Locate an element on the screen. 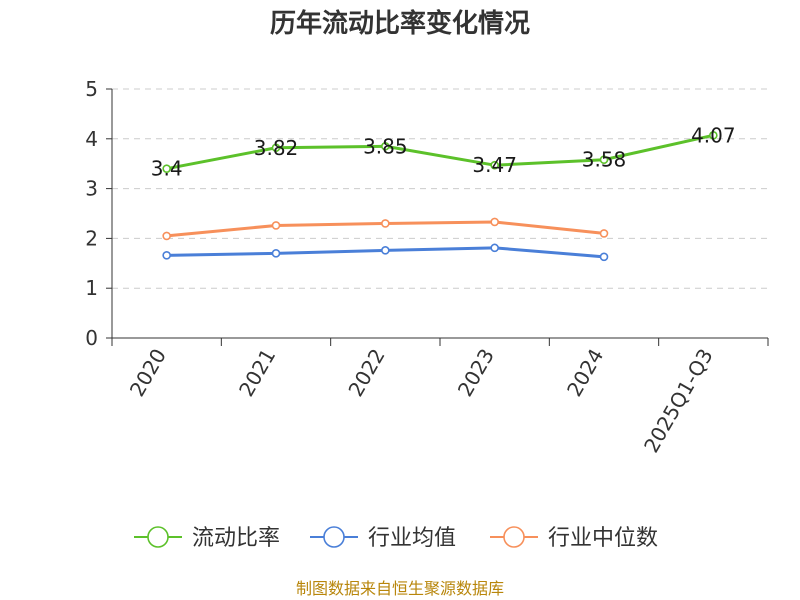 This screenshot has width=800, height=600. x-tick-label: 2021 is located at coordinates (257, 373).